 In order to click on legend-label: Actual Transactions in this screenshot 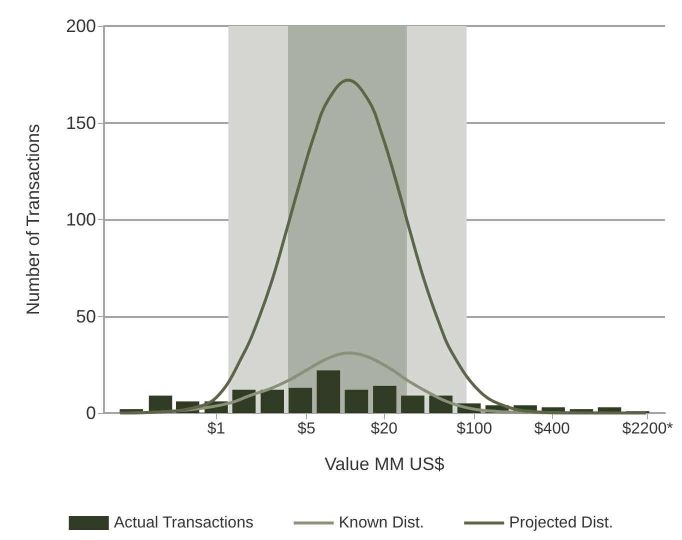, I will do `click(184, 523)`.